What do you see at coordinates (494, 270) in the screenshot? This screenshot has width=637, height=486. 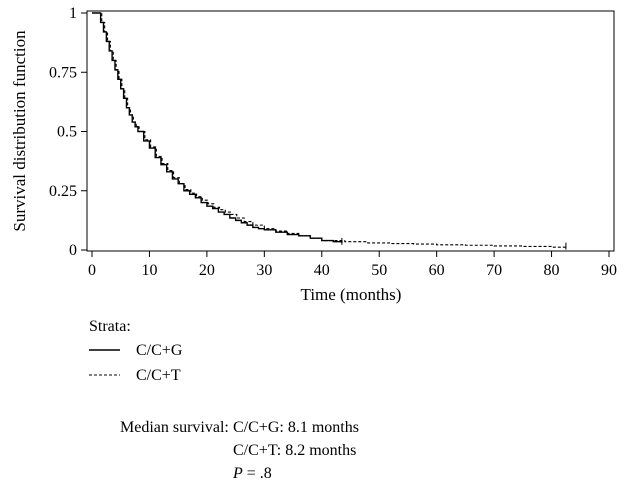 I see `x-tick-label: 70` at bounding box center [494, 270].